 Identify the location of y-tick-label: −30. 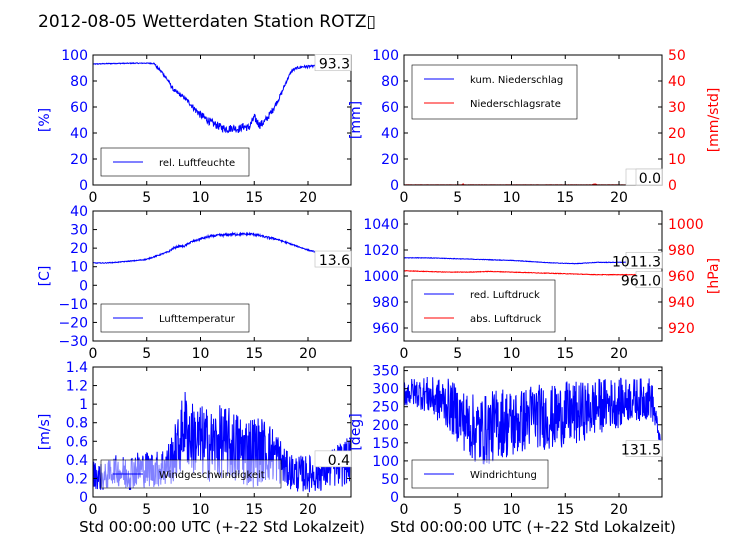
(73, 342).